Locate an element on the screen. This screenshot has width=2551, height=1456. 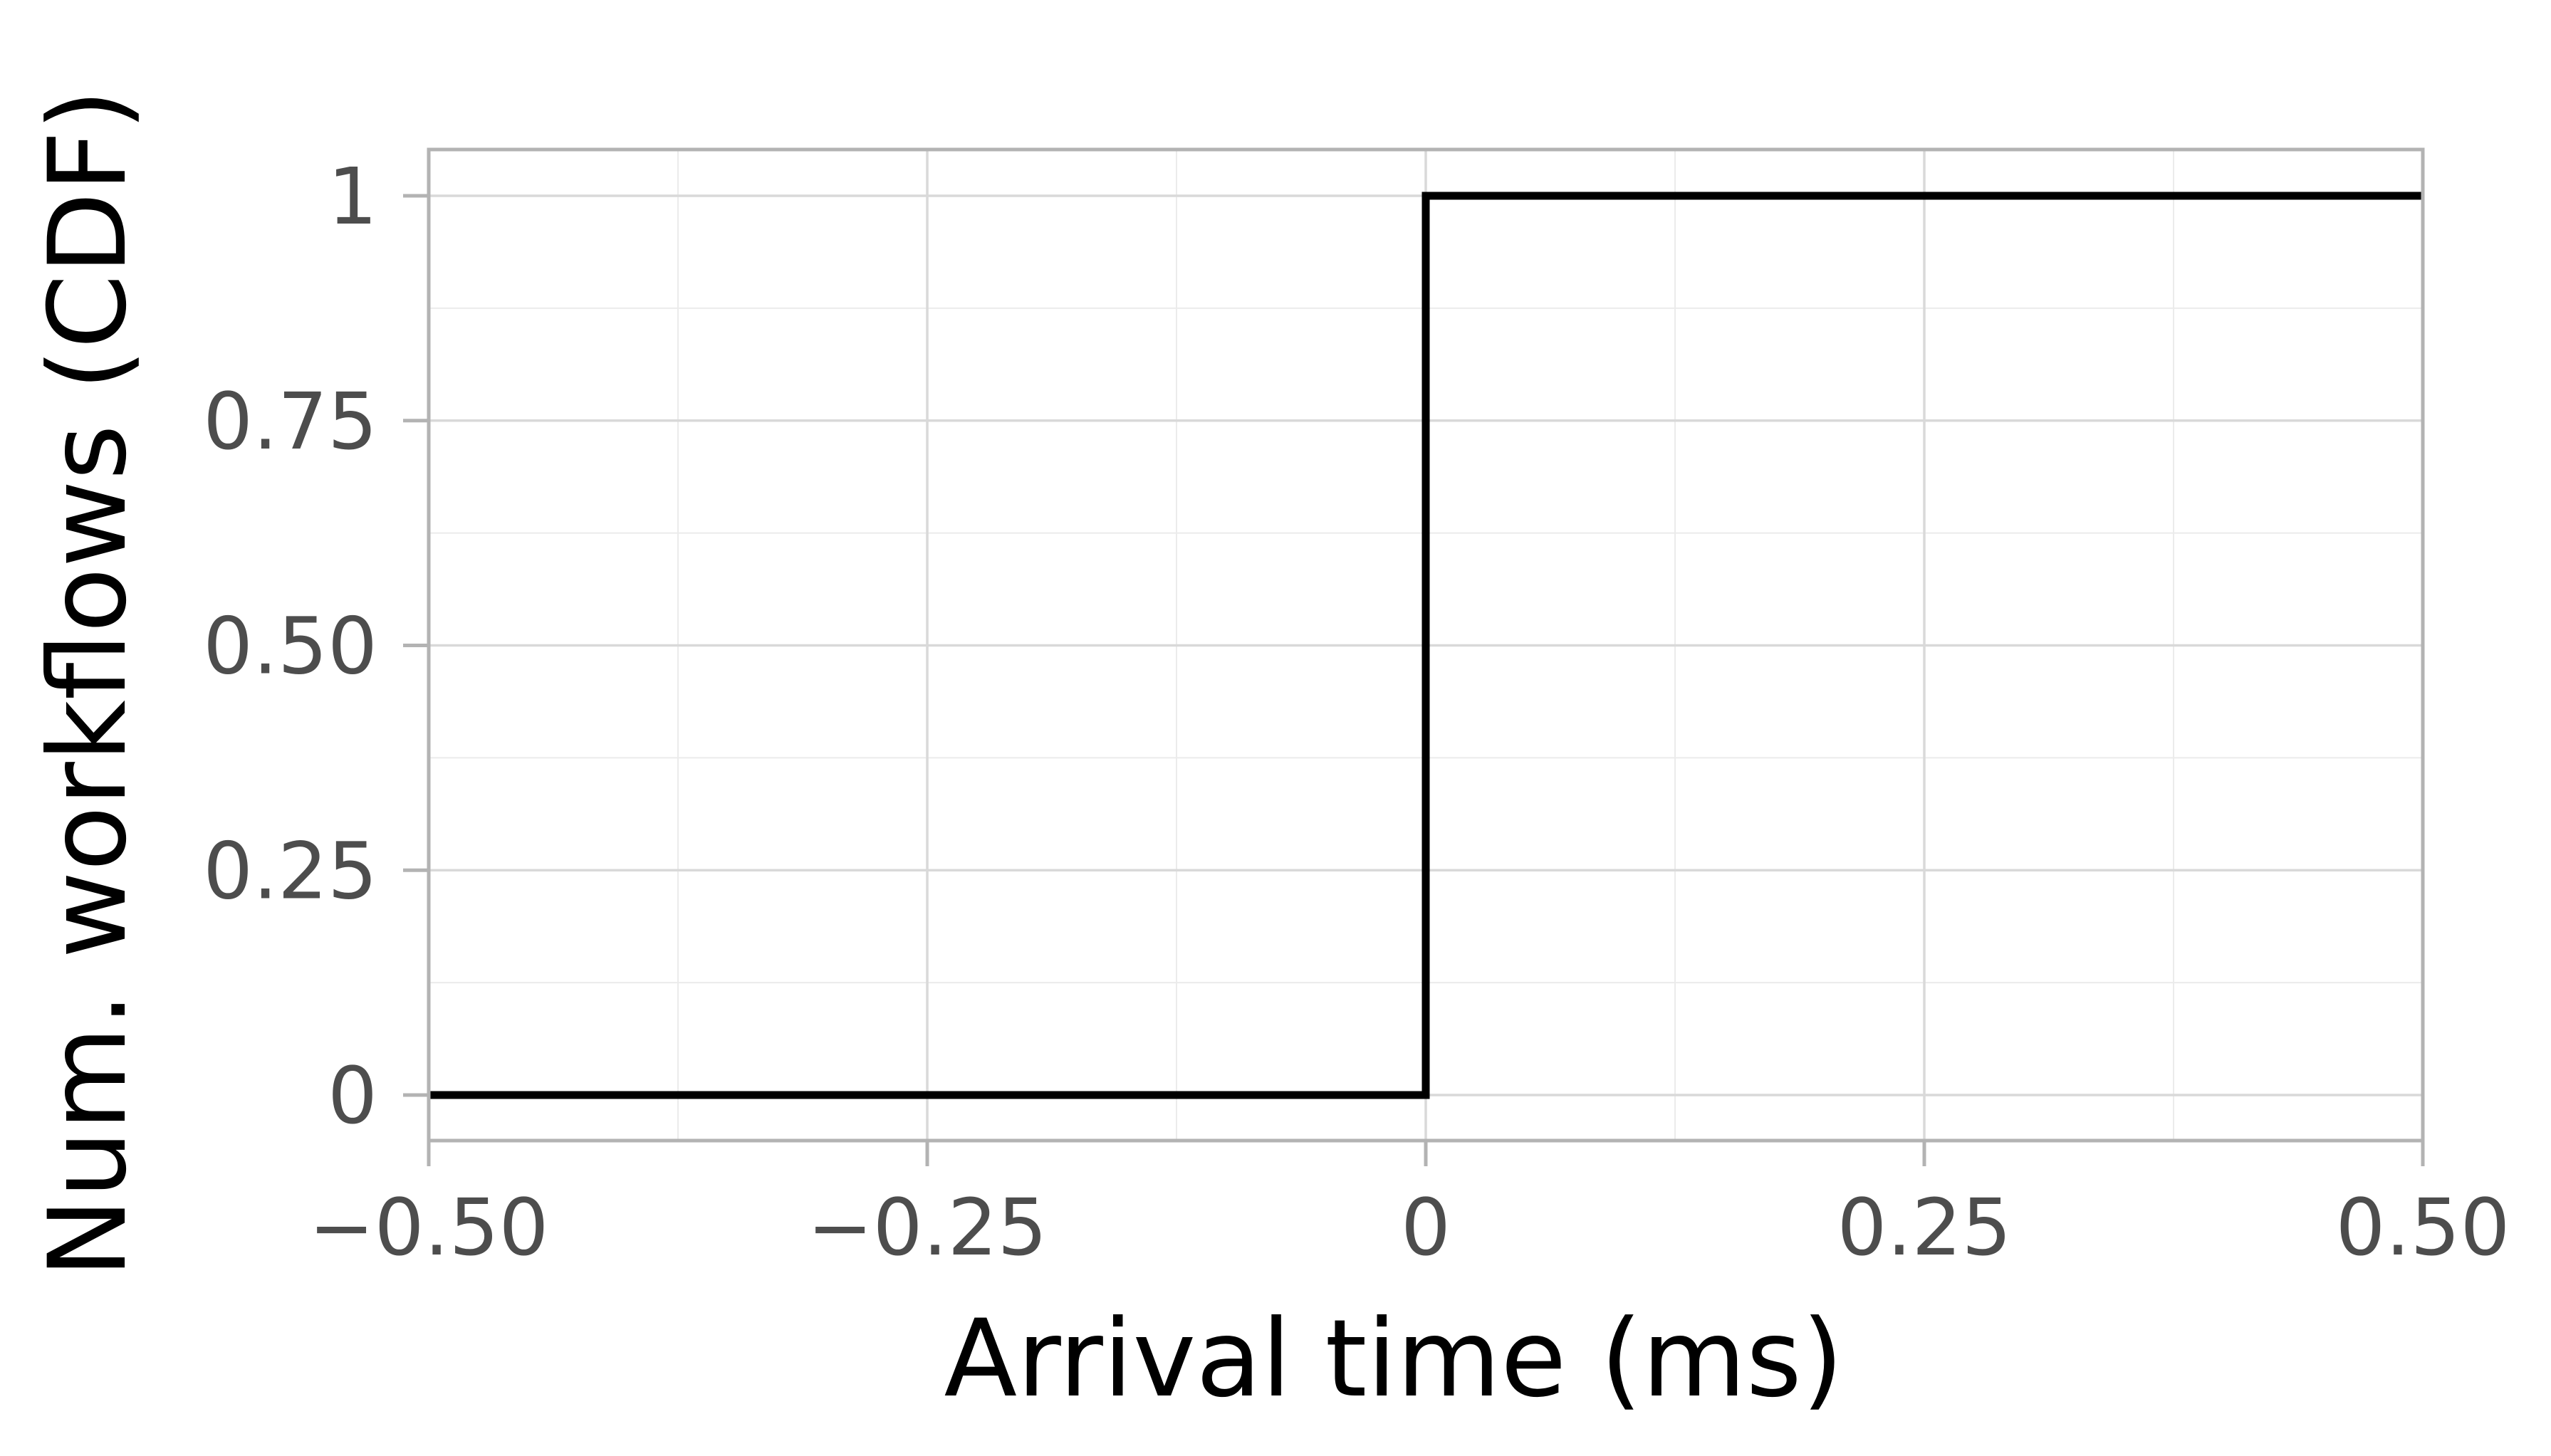
y-axis-title: Num. workflows (CDF) is located at coordinates (88, 683).